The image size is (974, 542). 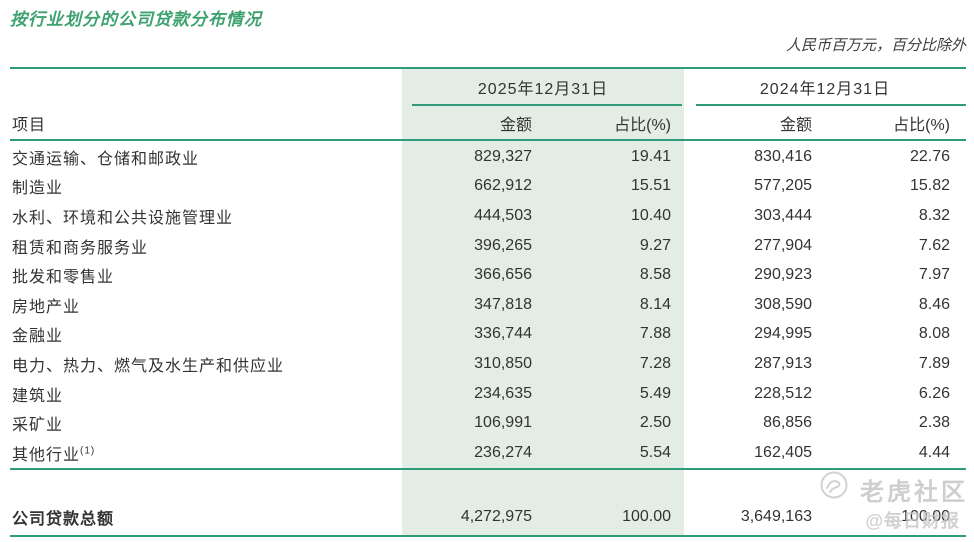 I want to click on pct-2025: 7.88, so click(x=655, y=334).